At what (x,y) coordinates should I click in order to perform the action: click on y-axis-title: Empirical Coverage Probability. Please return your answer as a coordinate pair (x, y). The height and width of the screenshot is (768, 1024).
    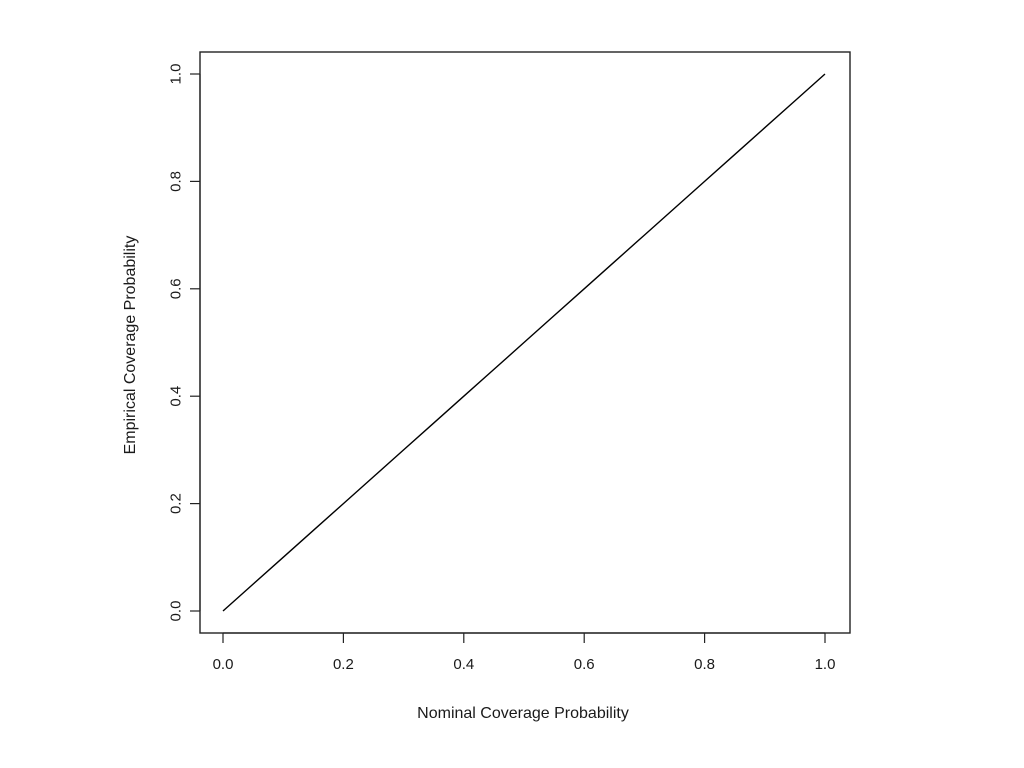
    Looking at the image, I should click on (130, 345).